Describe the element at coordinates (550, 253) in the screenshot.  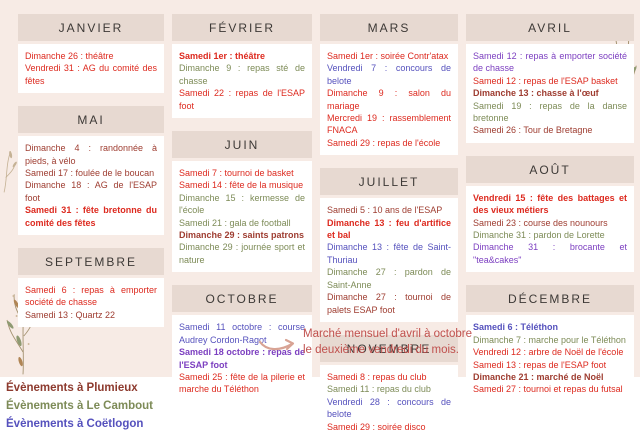
I see `event-item: Dimanche 31 : brocante et "tea&cakes"` at that location.